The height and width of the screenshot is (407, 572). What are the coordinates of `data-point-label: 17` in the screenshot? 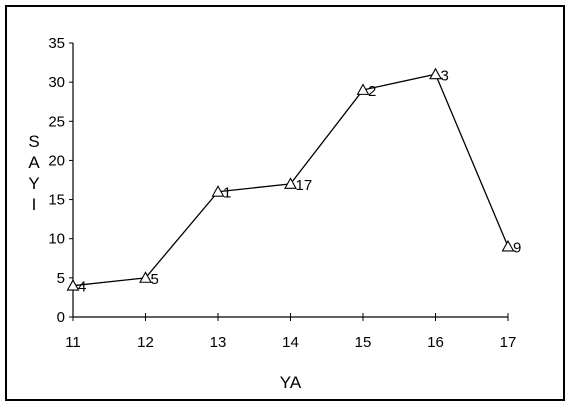 It's located at (304, 185).